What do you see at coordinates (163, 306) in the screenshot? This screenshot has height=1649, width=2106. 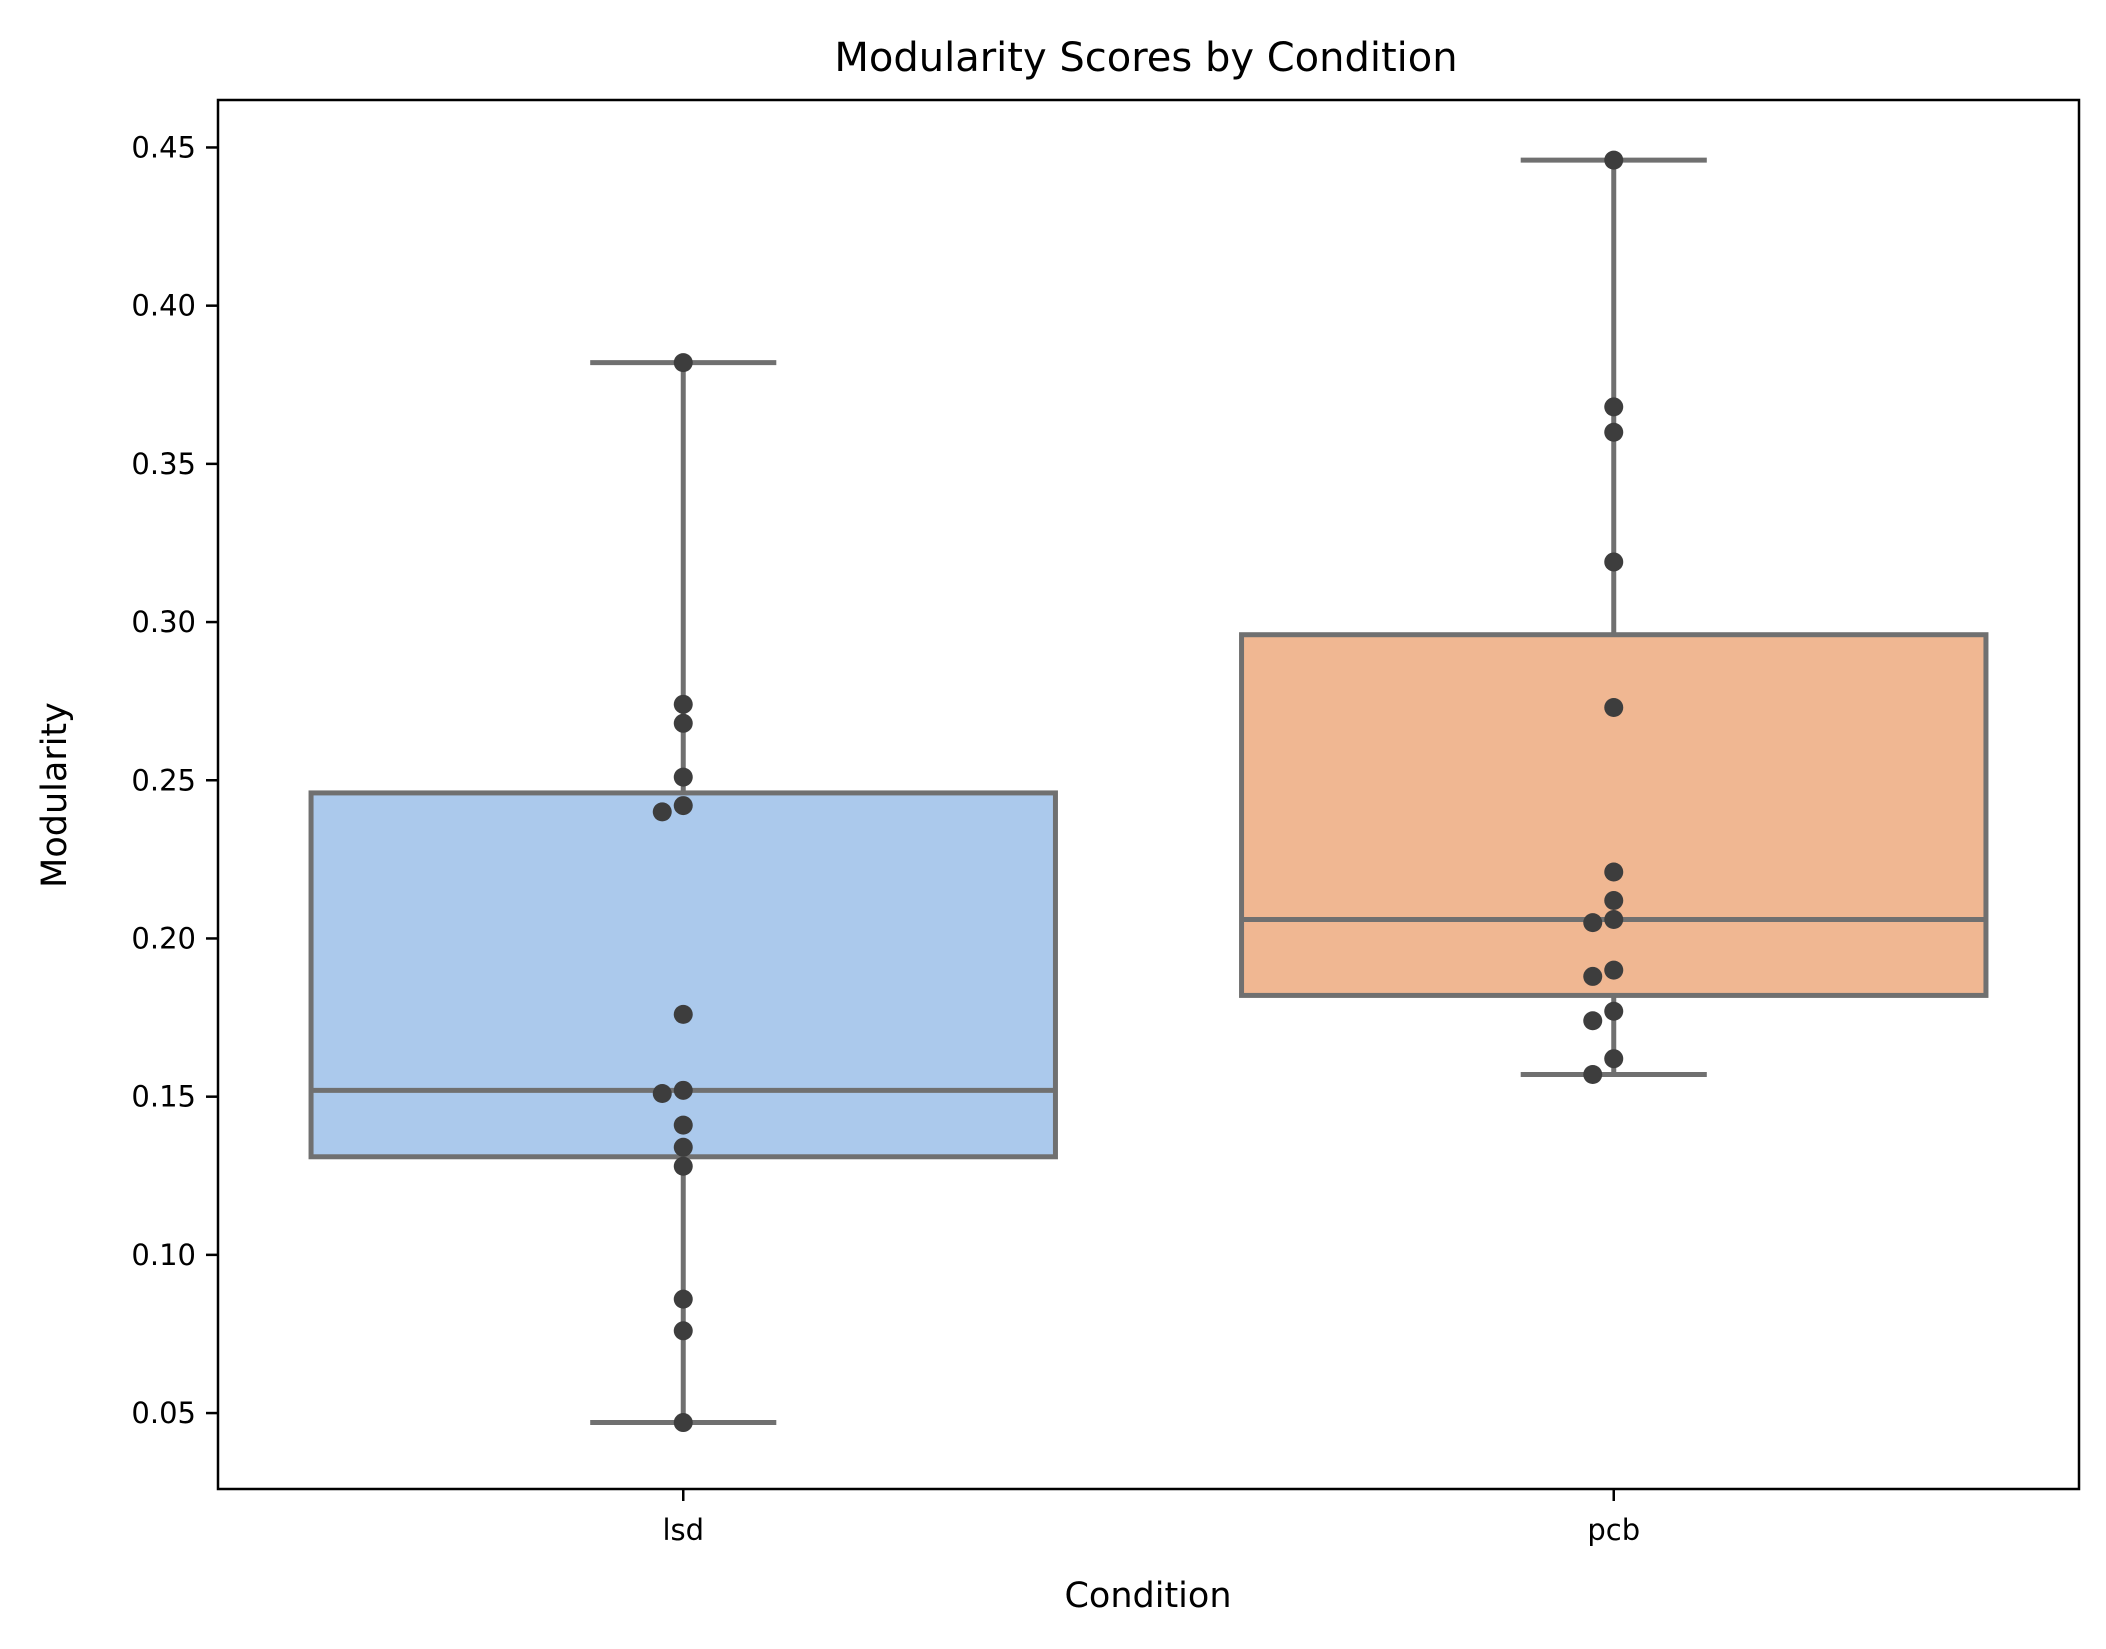 I see `y-tick-label: 0.40` at bounding box center [163, 306].